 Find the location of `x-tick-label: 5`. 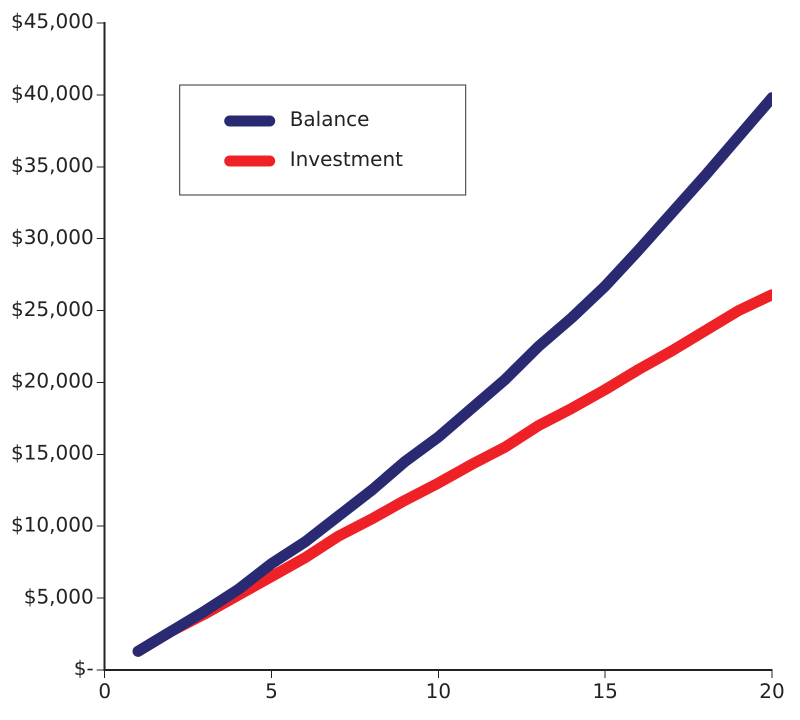

x-tick-label: 5 is located at coordinates (271, 691).